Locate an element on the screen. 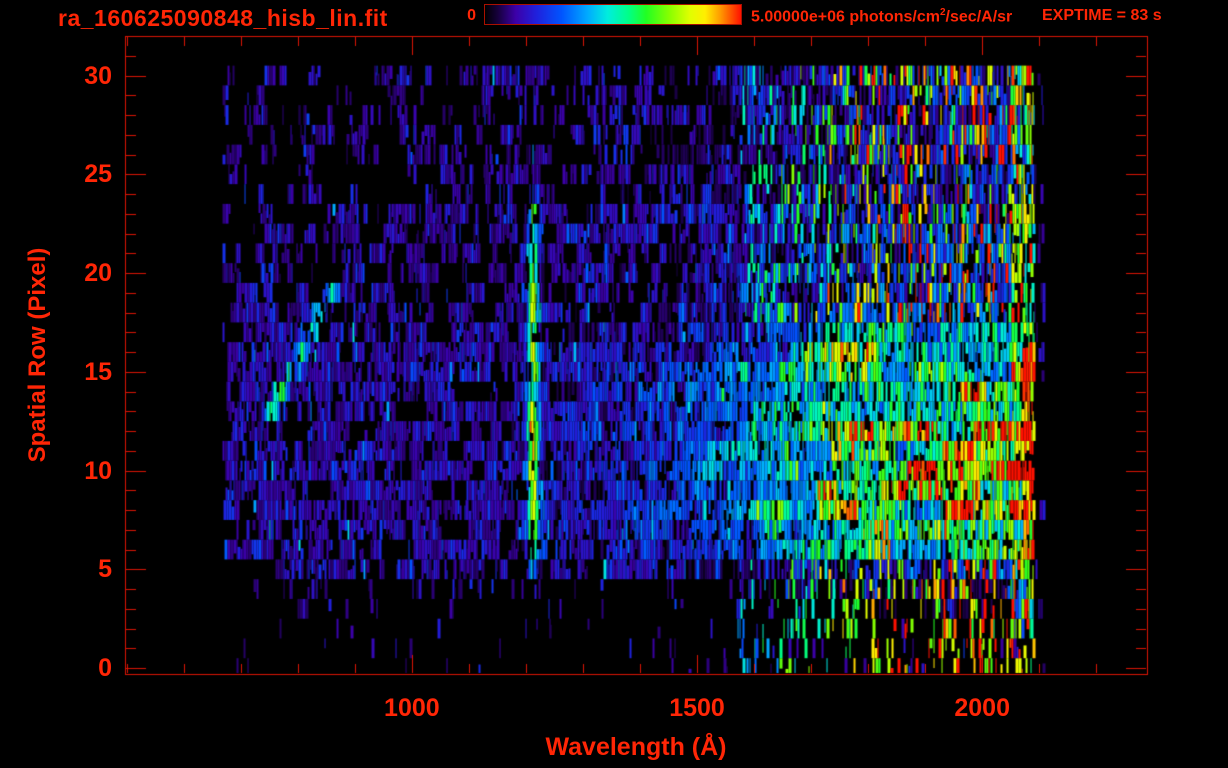 The height and width of the screenshot is (768, 1228). y-tick-label: 10 is located at coordinates (98, 470).